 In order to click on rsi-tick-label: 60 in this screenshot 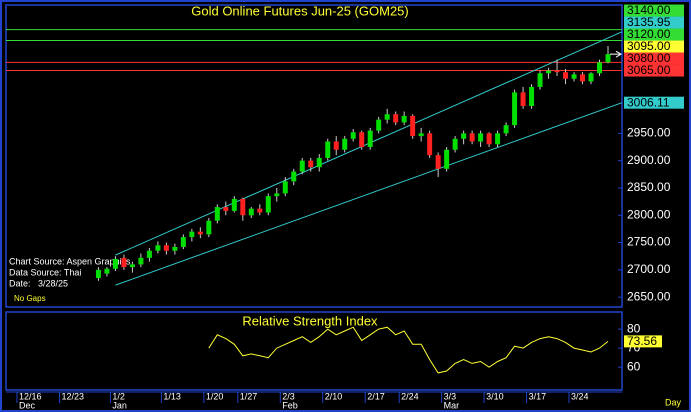, I will do `click(634, 366)`.